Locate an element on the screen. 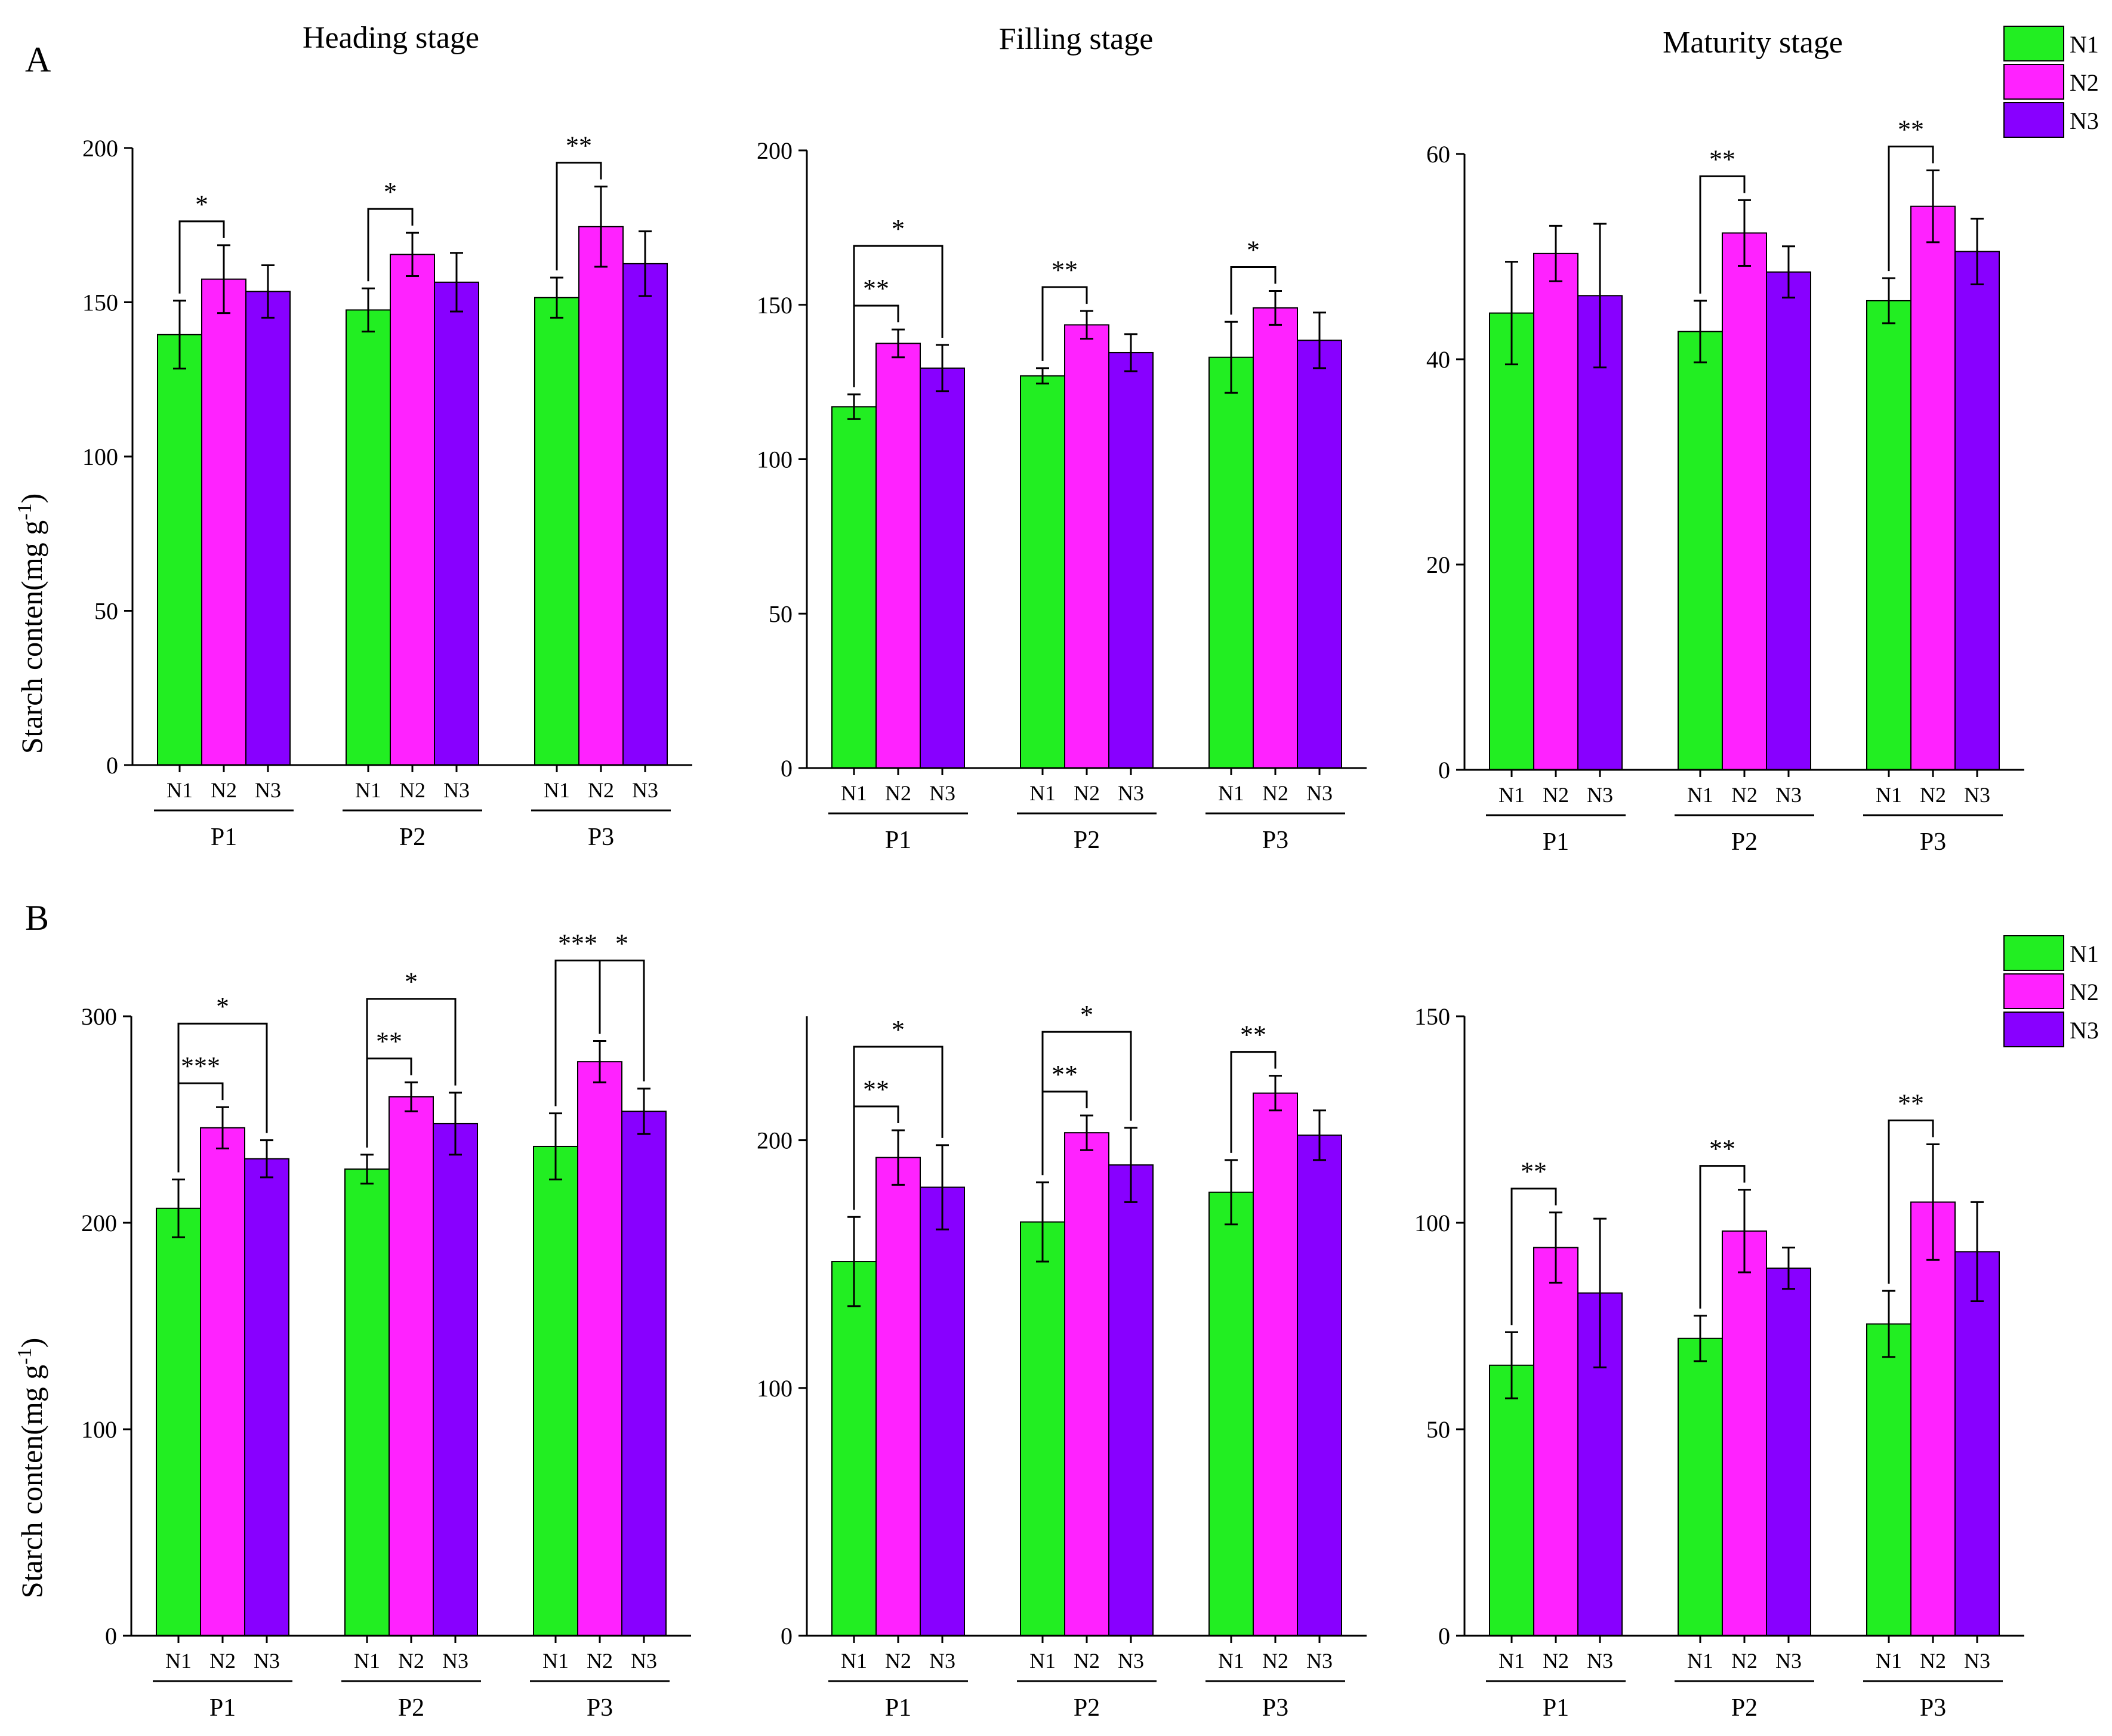 The width and height of the screenshot is (2112, 1736). bar-p1-n1 is located at coordinates (1512, 541).